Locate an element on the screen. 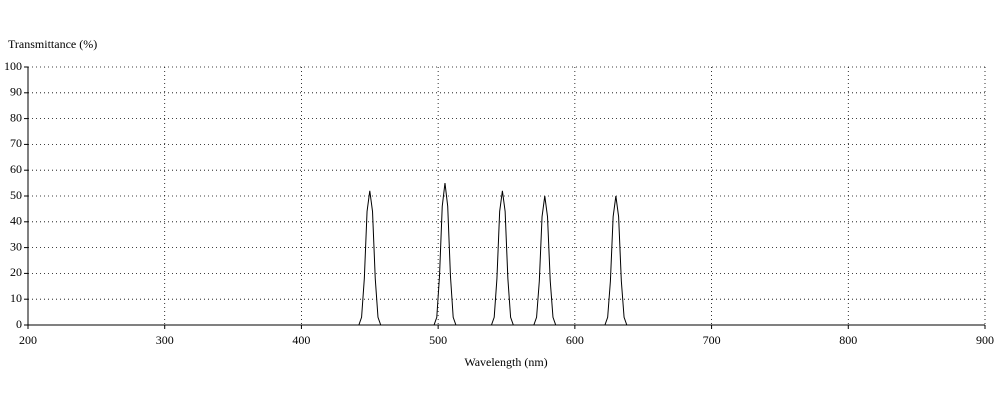 The image size is (1000, 401). y-tick-label: 10 is located at coordinates (16, 298).